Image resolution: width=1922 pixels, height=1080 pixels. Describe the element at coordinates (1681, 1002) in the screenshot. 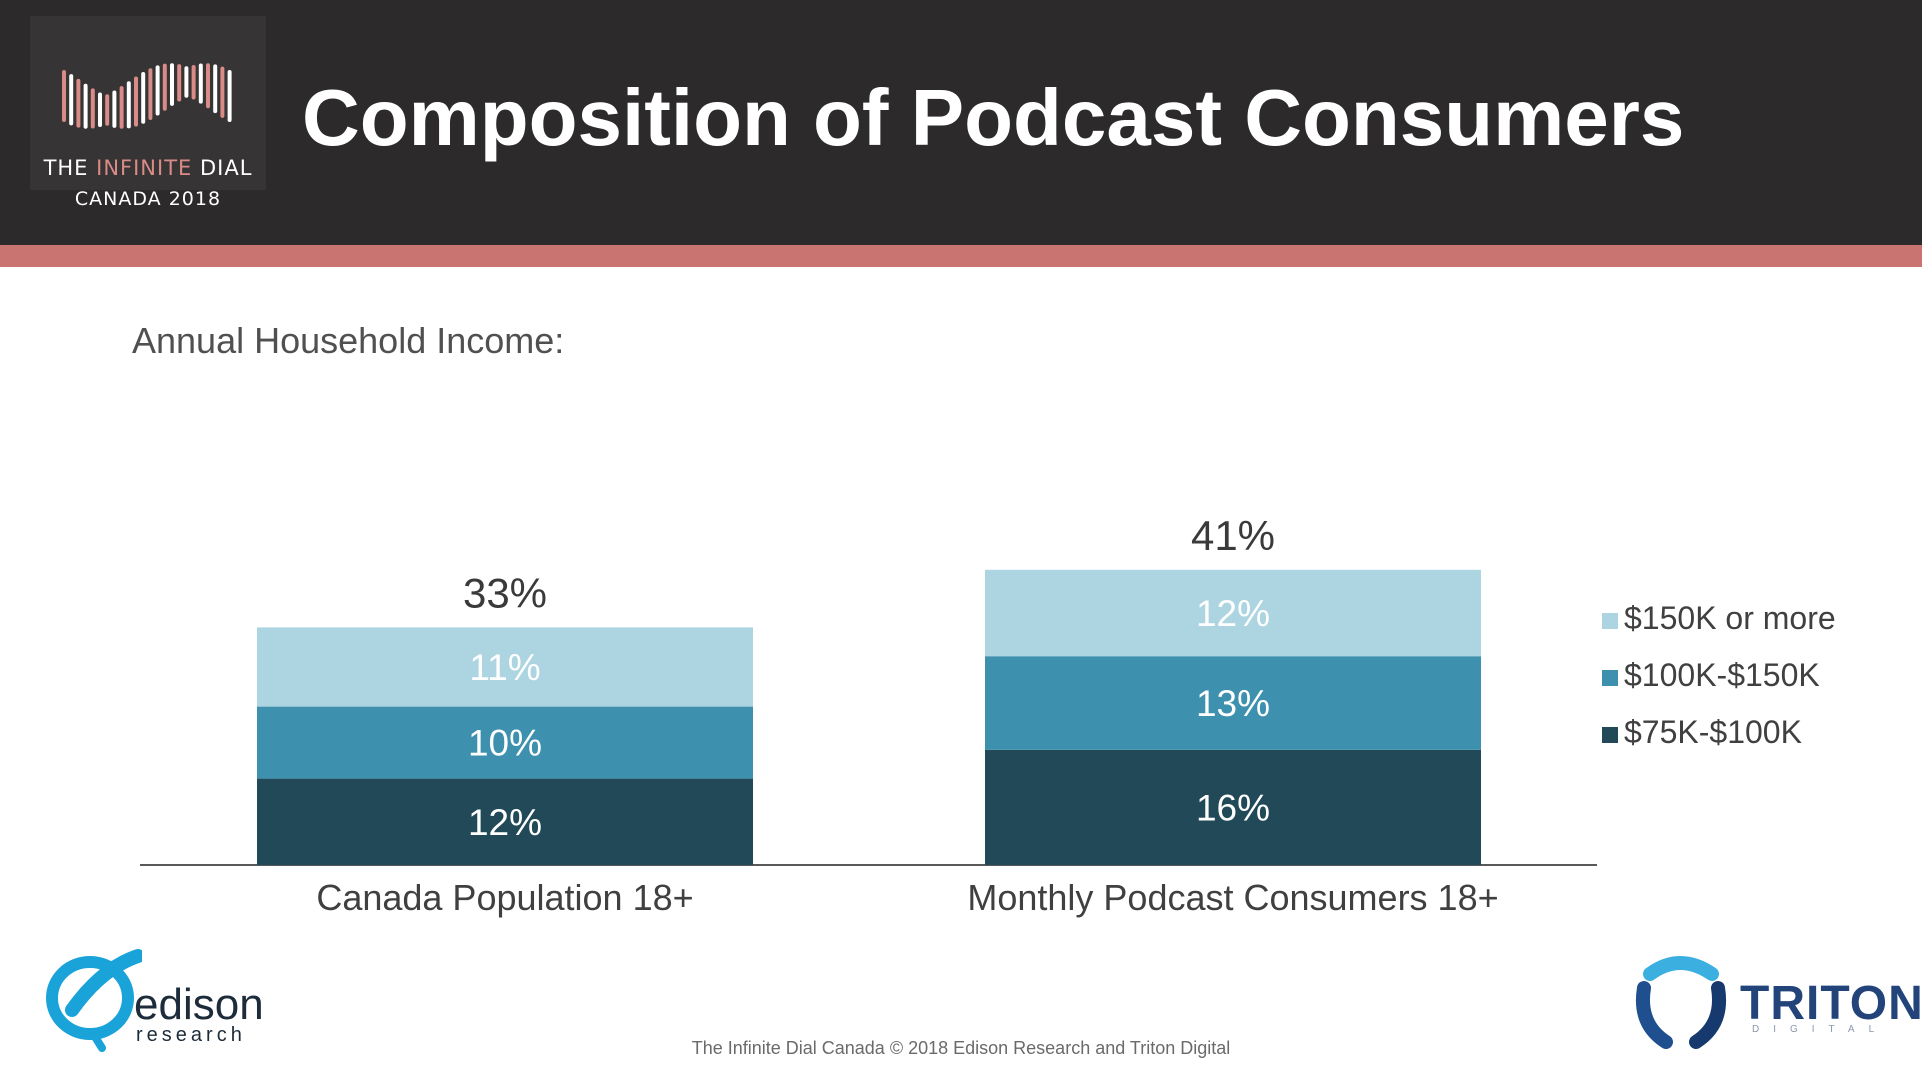

I see `triton-logo-icon` at that location.